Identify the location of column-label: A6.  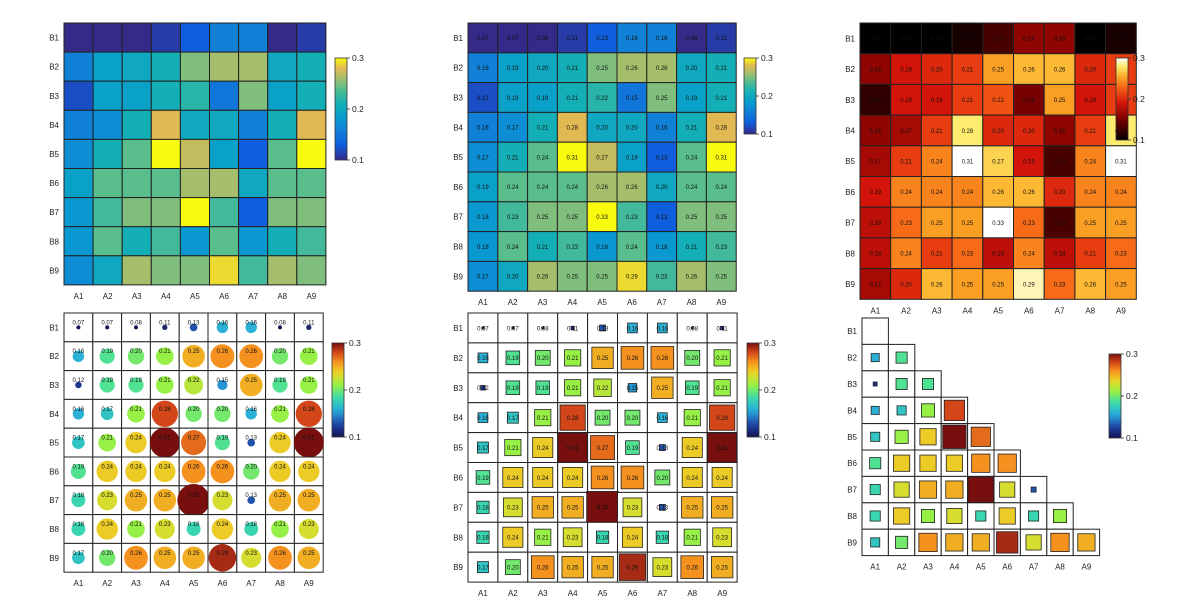
(1029, 310).